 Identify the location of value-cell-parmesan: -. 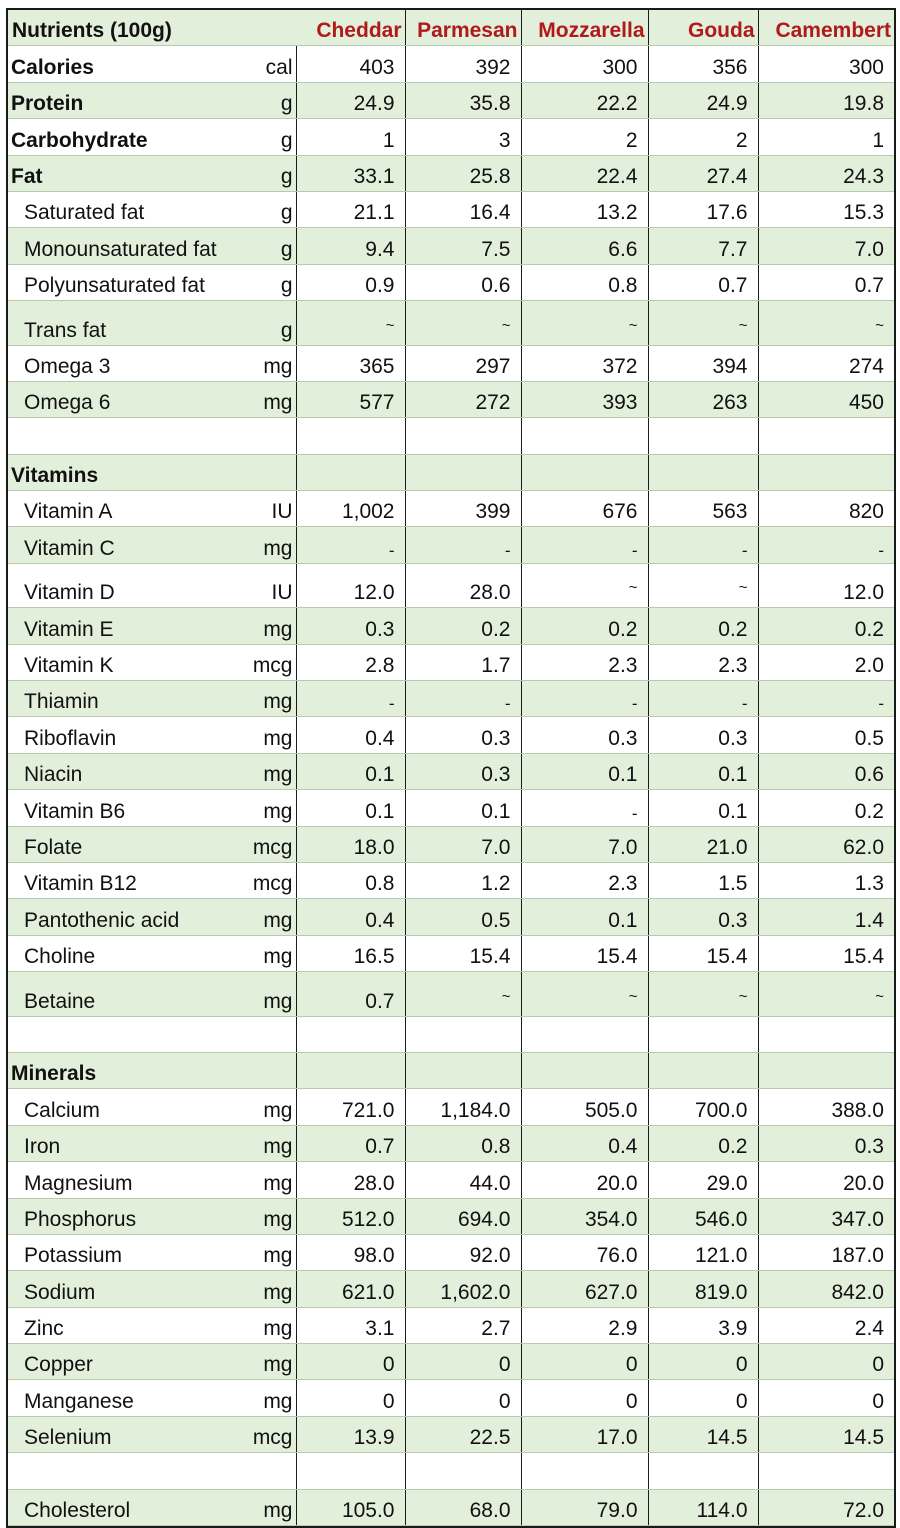
(463, 699).